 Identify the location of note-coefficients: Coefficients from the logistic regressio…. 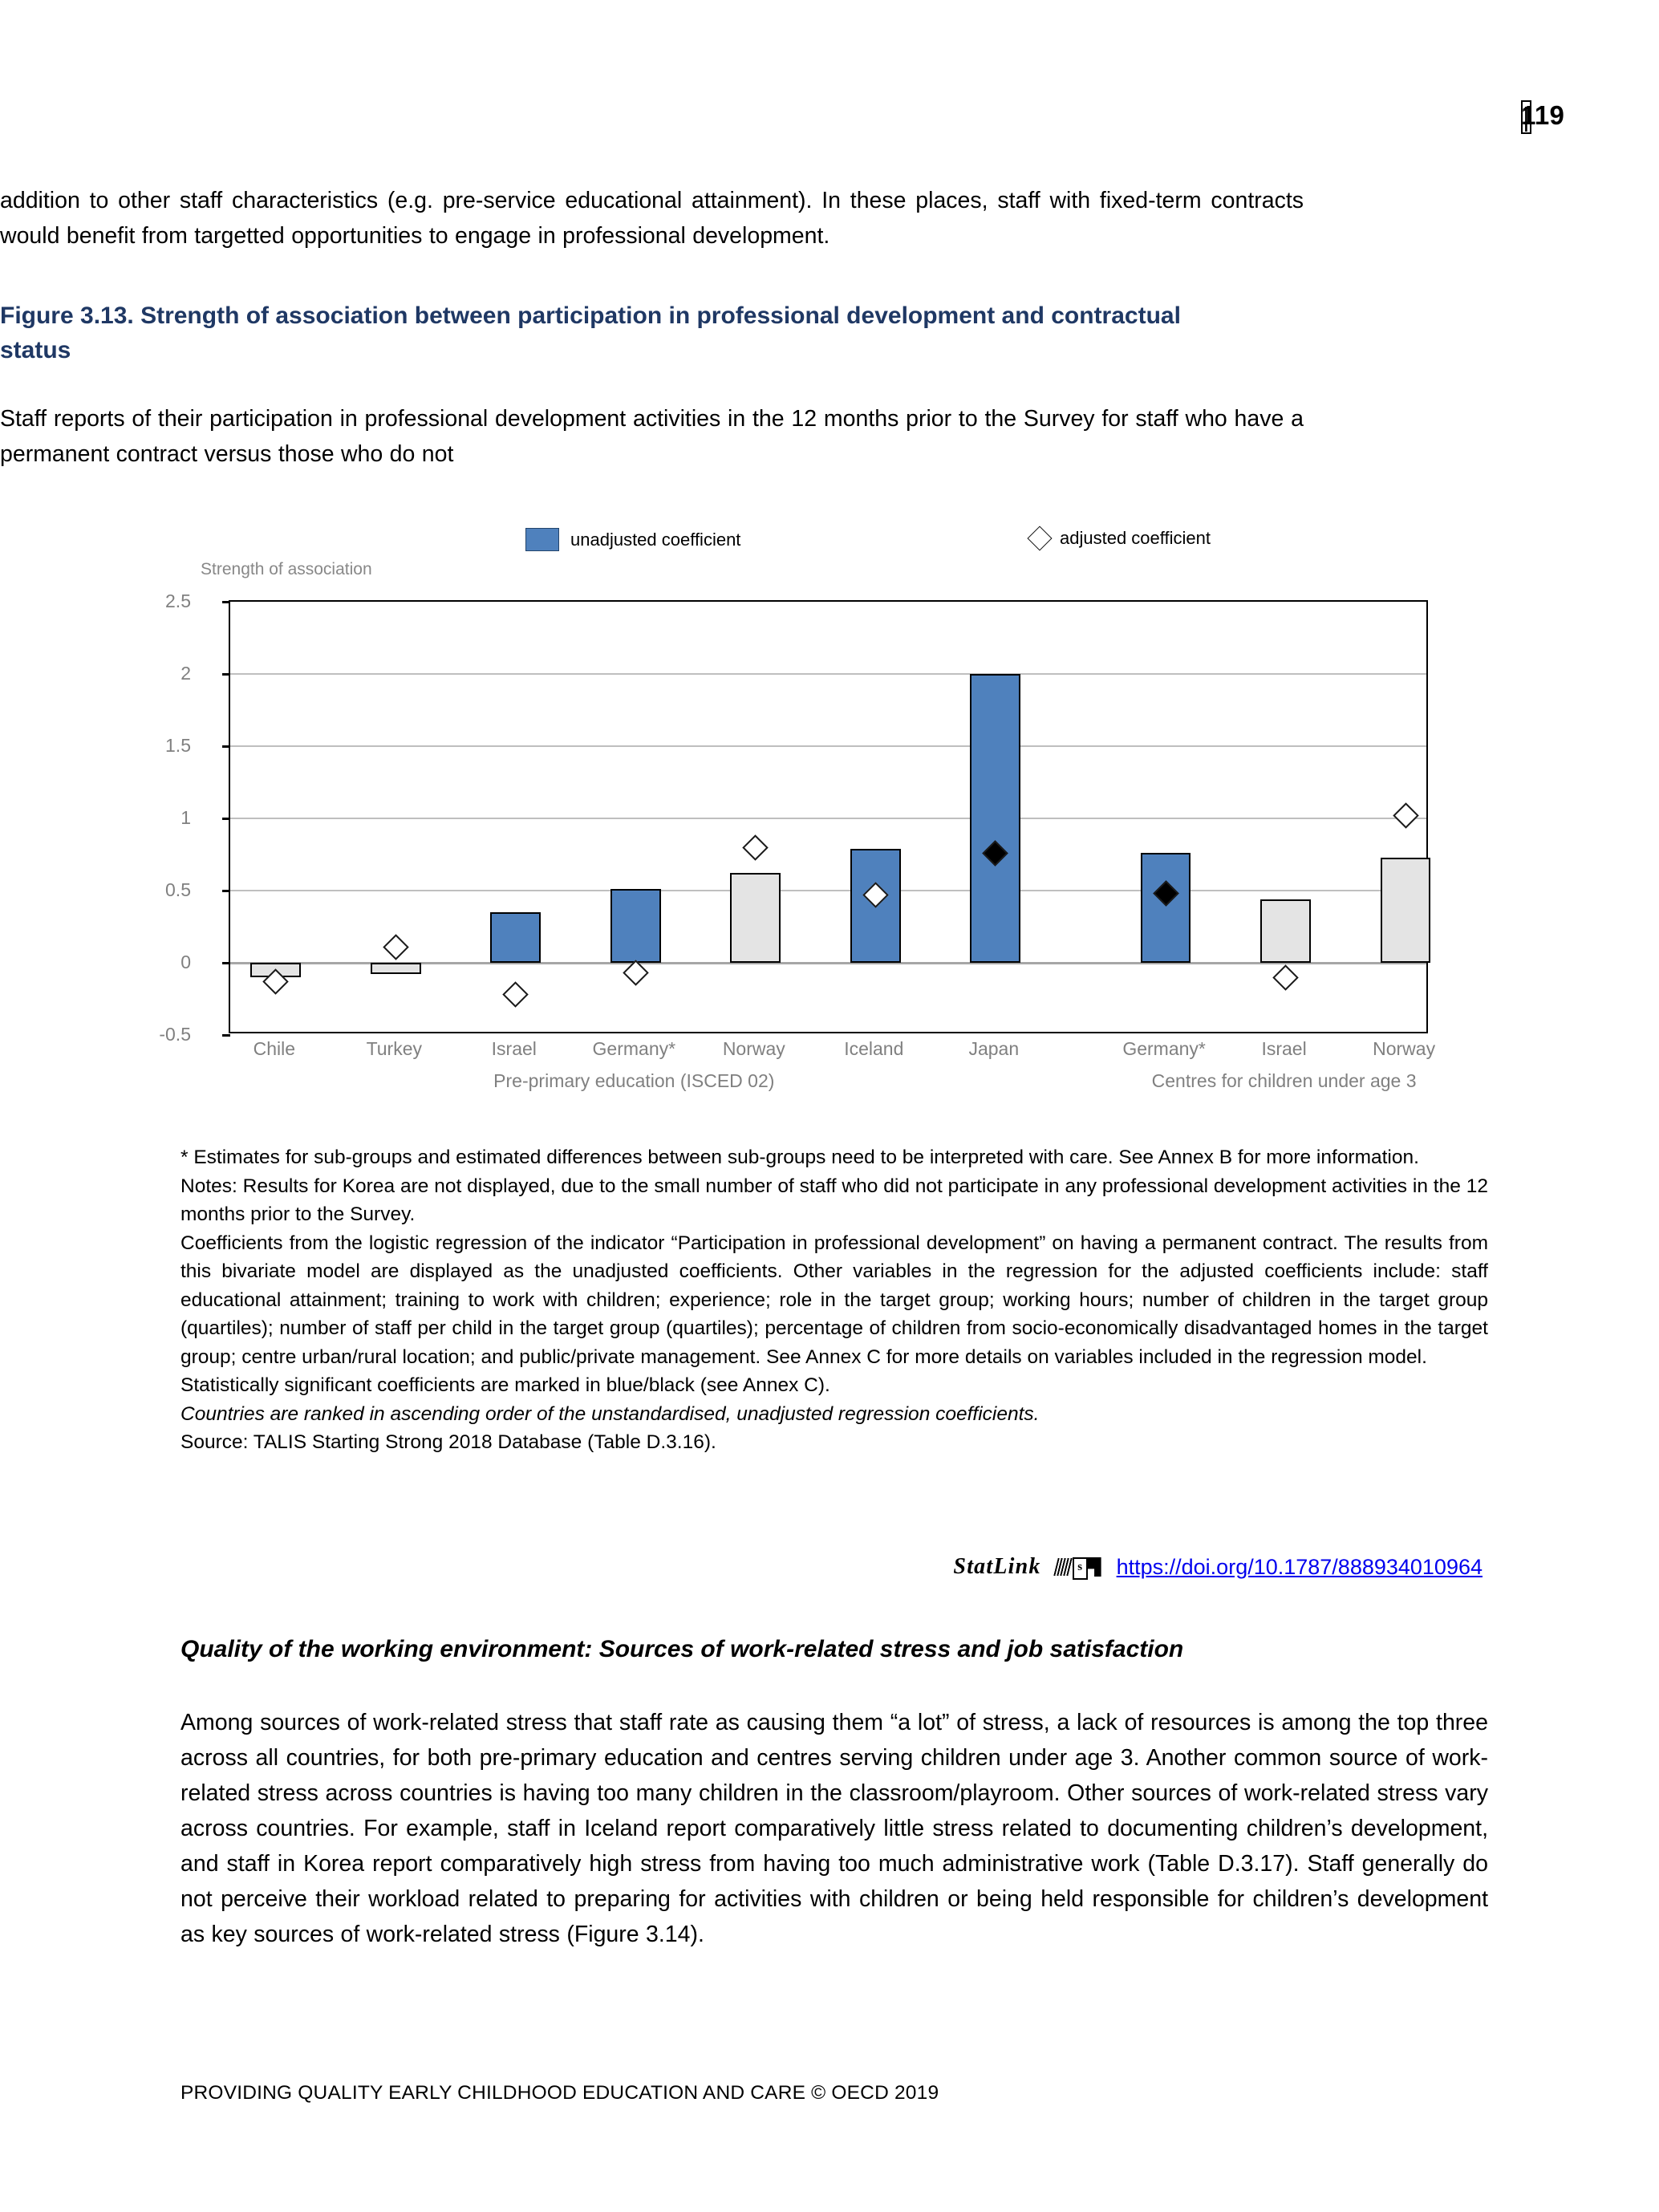
(834, 1300).